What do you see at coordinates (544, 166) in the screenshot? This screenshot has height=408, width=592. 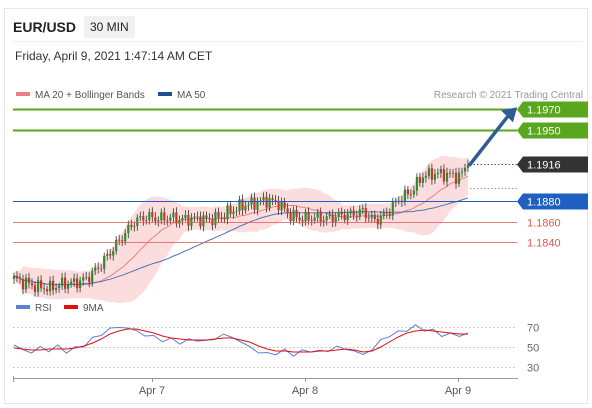 I see `level-tag-label: 1.1916` at bounding box center [544, 166].